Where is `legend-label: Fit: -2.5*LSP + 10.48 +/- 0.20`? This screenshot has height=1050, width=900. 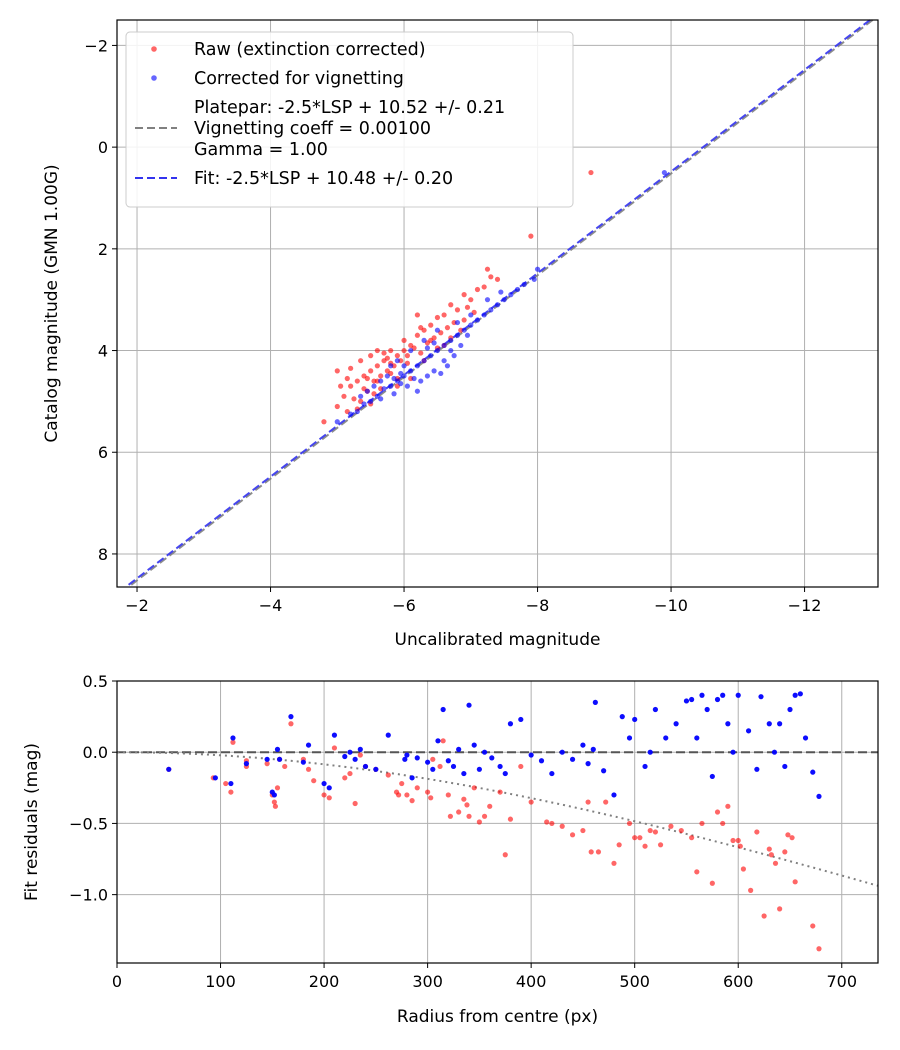
legend-label: Fit: -2.5*LSP + 10.48 +/- 0.20 is located at coordinates (323, 179).